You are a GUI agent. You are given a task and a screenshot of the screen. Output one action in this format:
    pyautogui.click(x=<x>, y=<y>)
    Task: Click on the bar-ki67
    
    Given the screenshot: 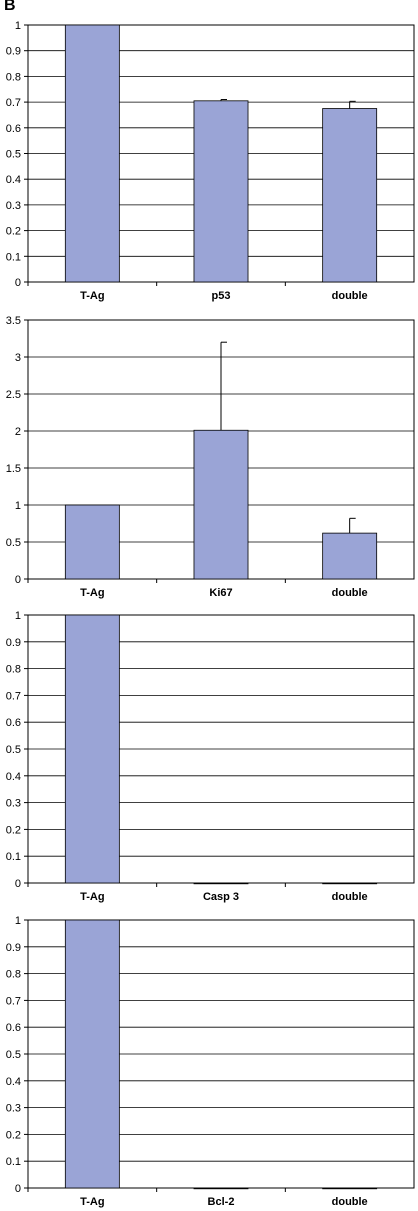 What is the action you would take?
    pyautogui.click(x=221, y=504)
    